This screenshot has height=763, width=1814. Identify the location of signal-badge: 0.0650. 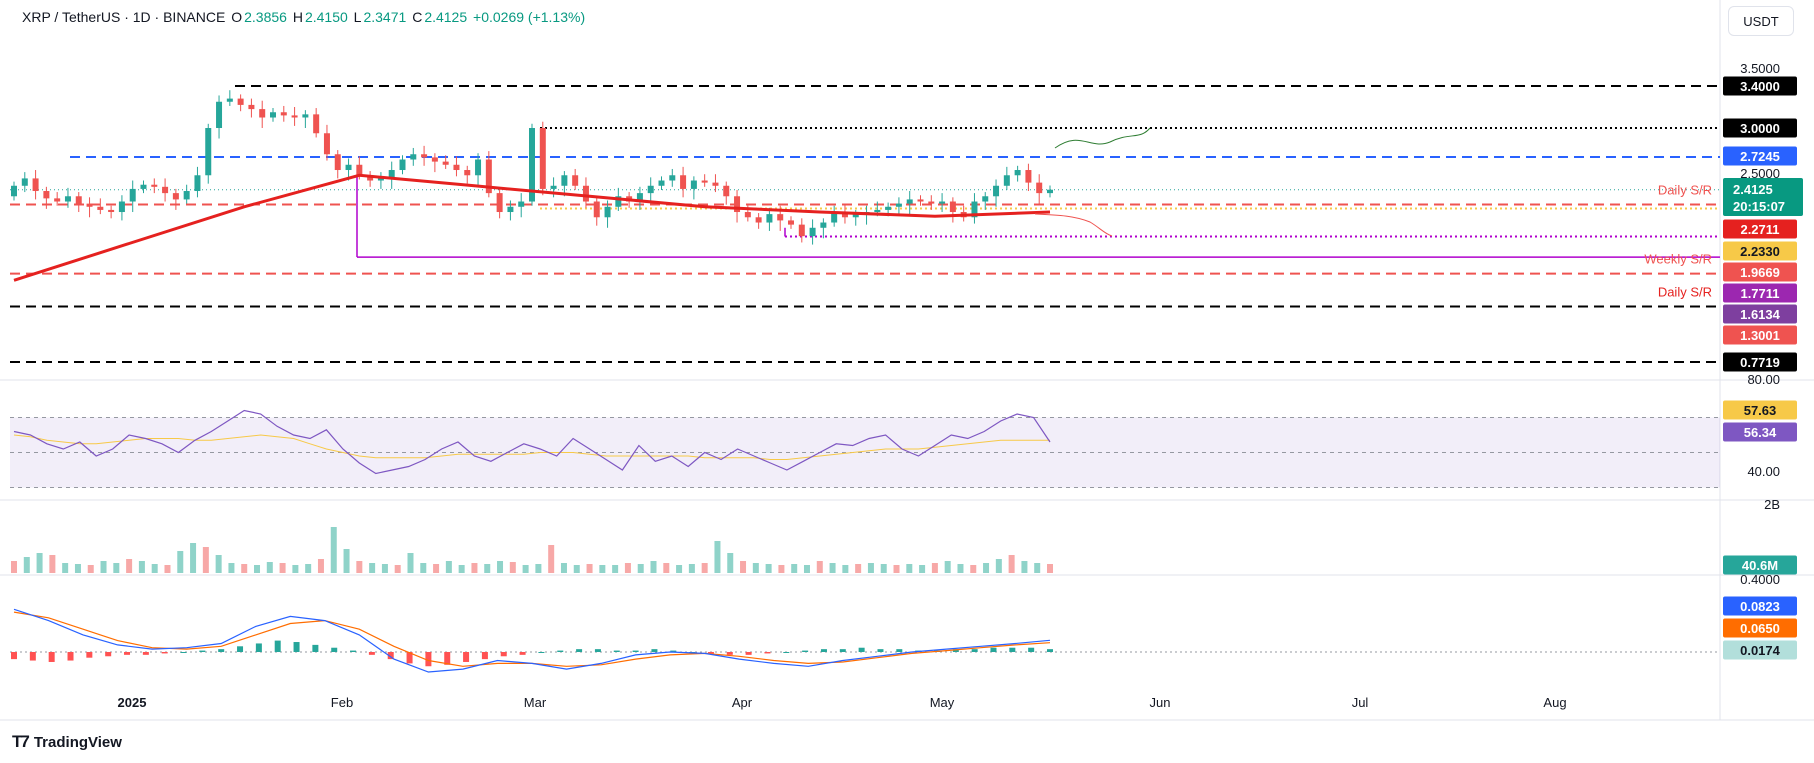
(1760, 628).